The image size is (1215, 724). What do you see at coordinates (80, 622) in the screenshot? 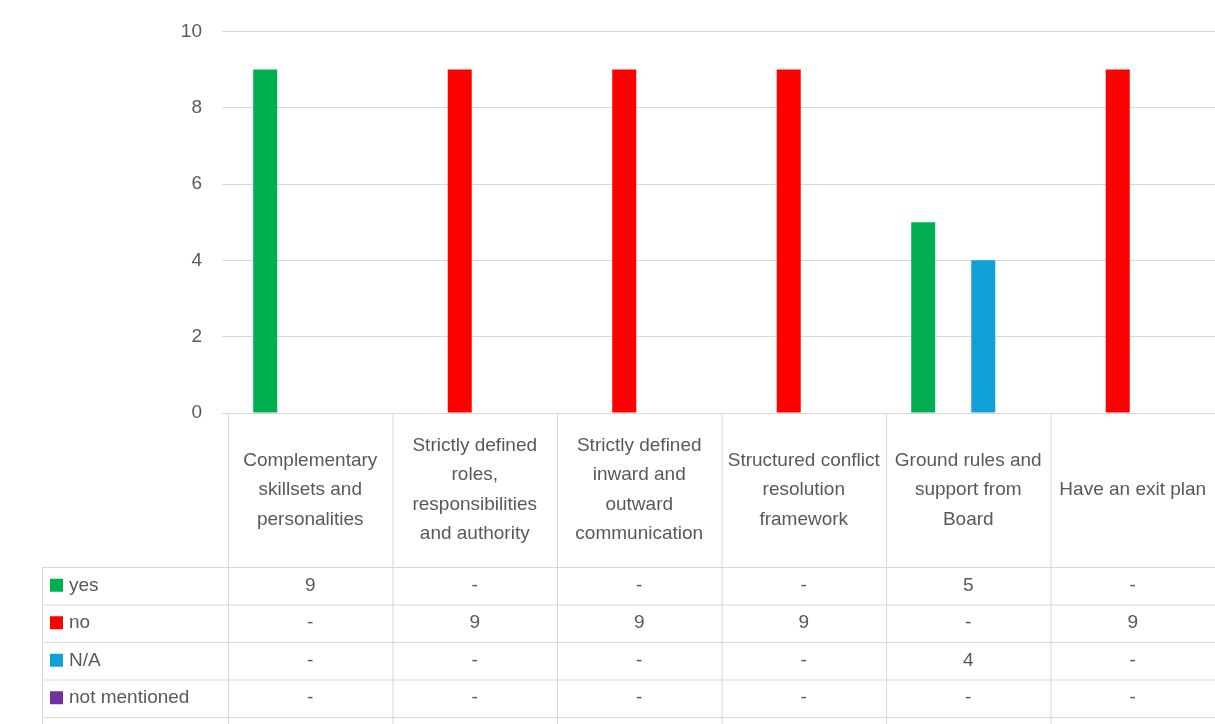
I see `legend-label: no` at bounding box center [80, 622].